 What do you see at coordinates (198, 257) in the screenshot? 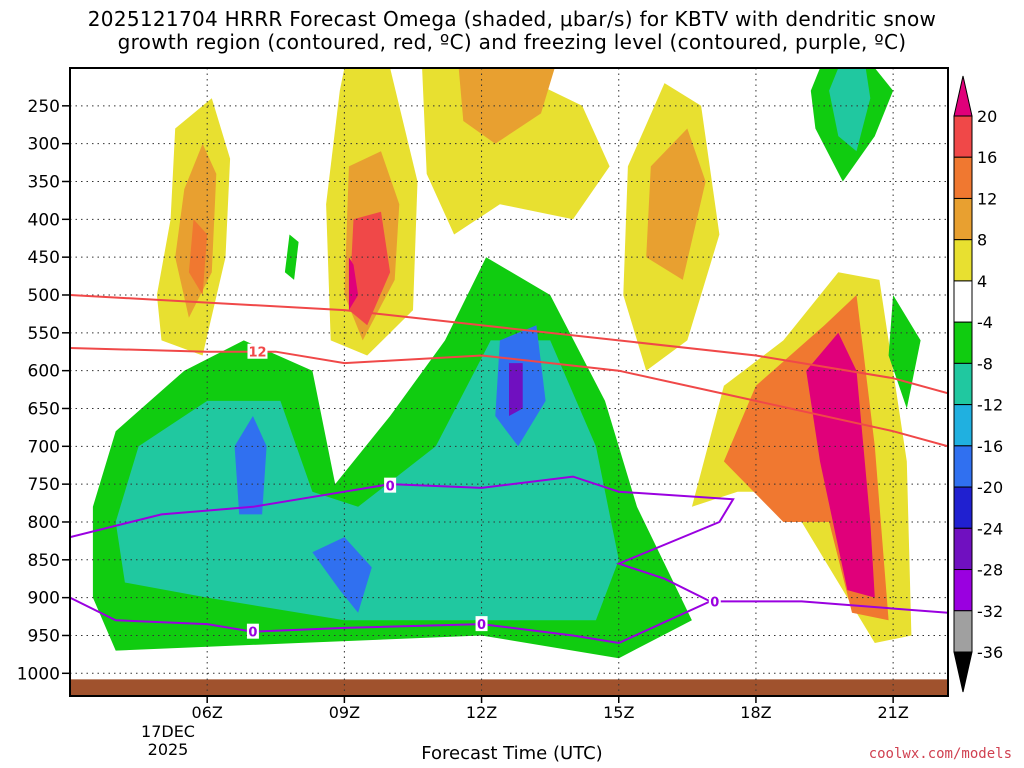
I see `omega-region-positive-1c` at bounding box center [198, 257].